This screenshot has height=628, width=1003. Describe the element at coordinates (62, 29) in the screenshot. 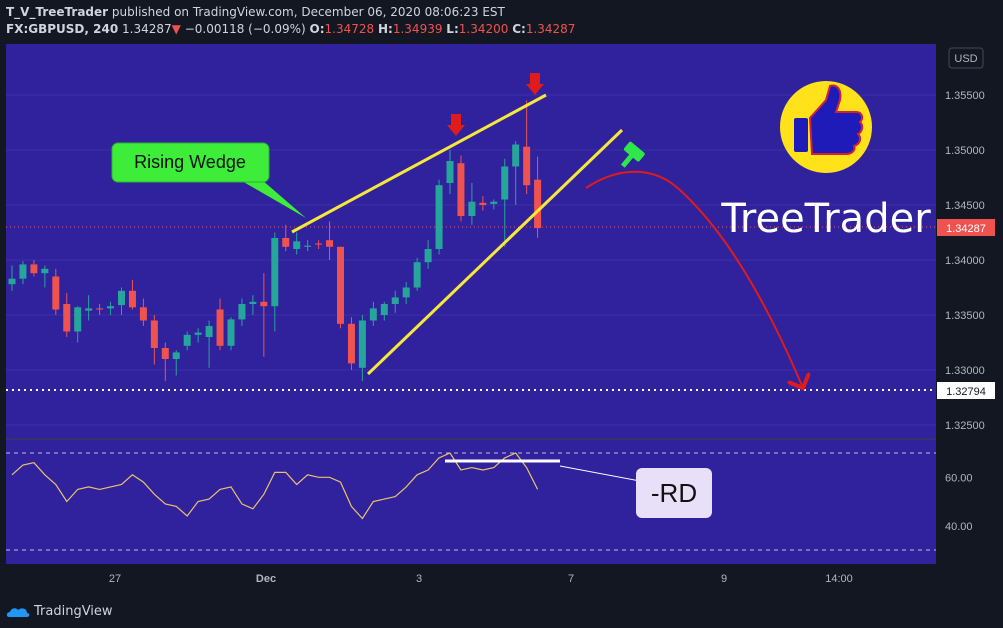

I see `symbol-label: FX:GBPUSD, 240` at that location.